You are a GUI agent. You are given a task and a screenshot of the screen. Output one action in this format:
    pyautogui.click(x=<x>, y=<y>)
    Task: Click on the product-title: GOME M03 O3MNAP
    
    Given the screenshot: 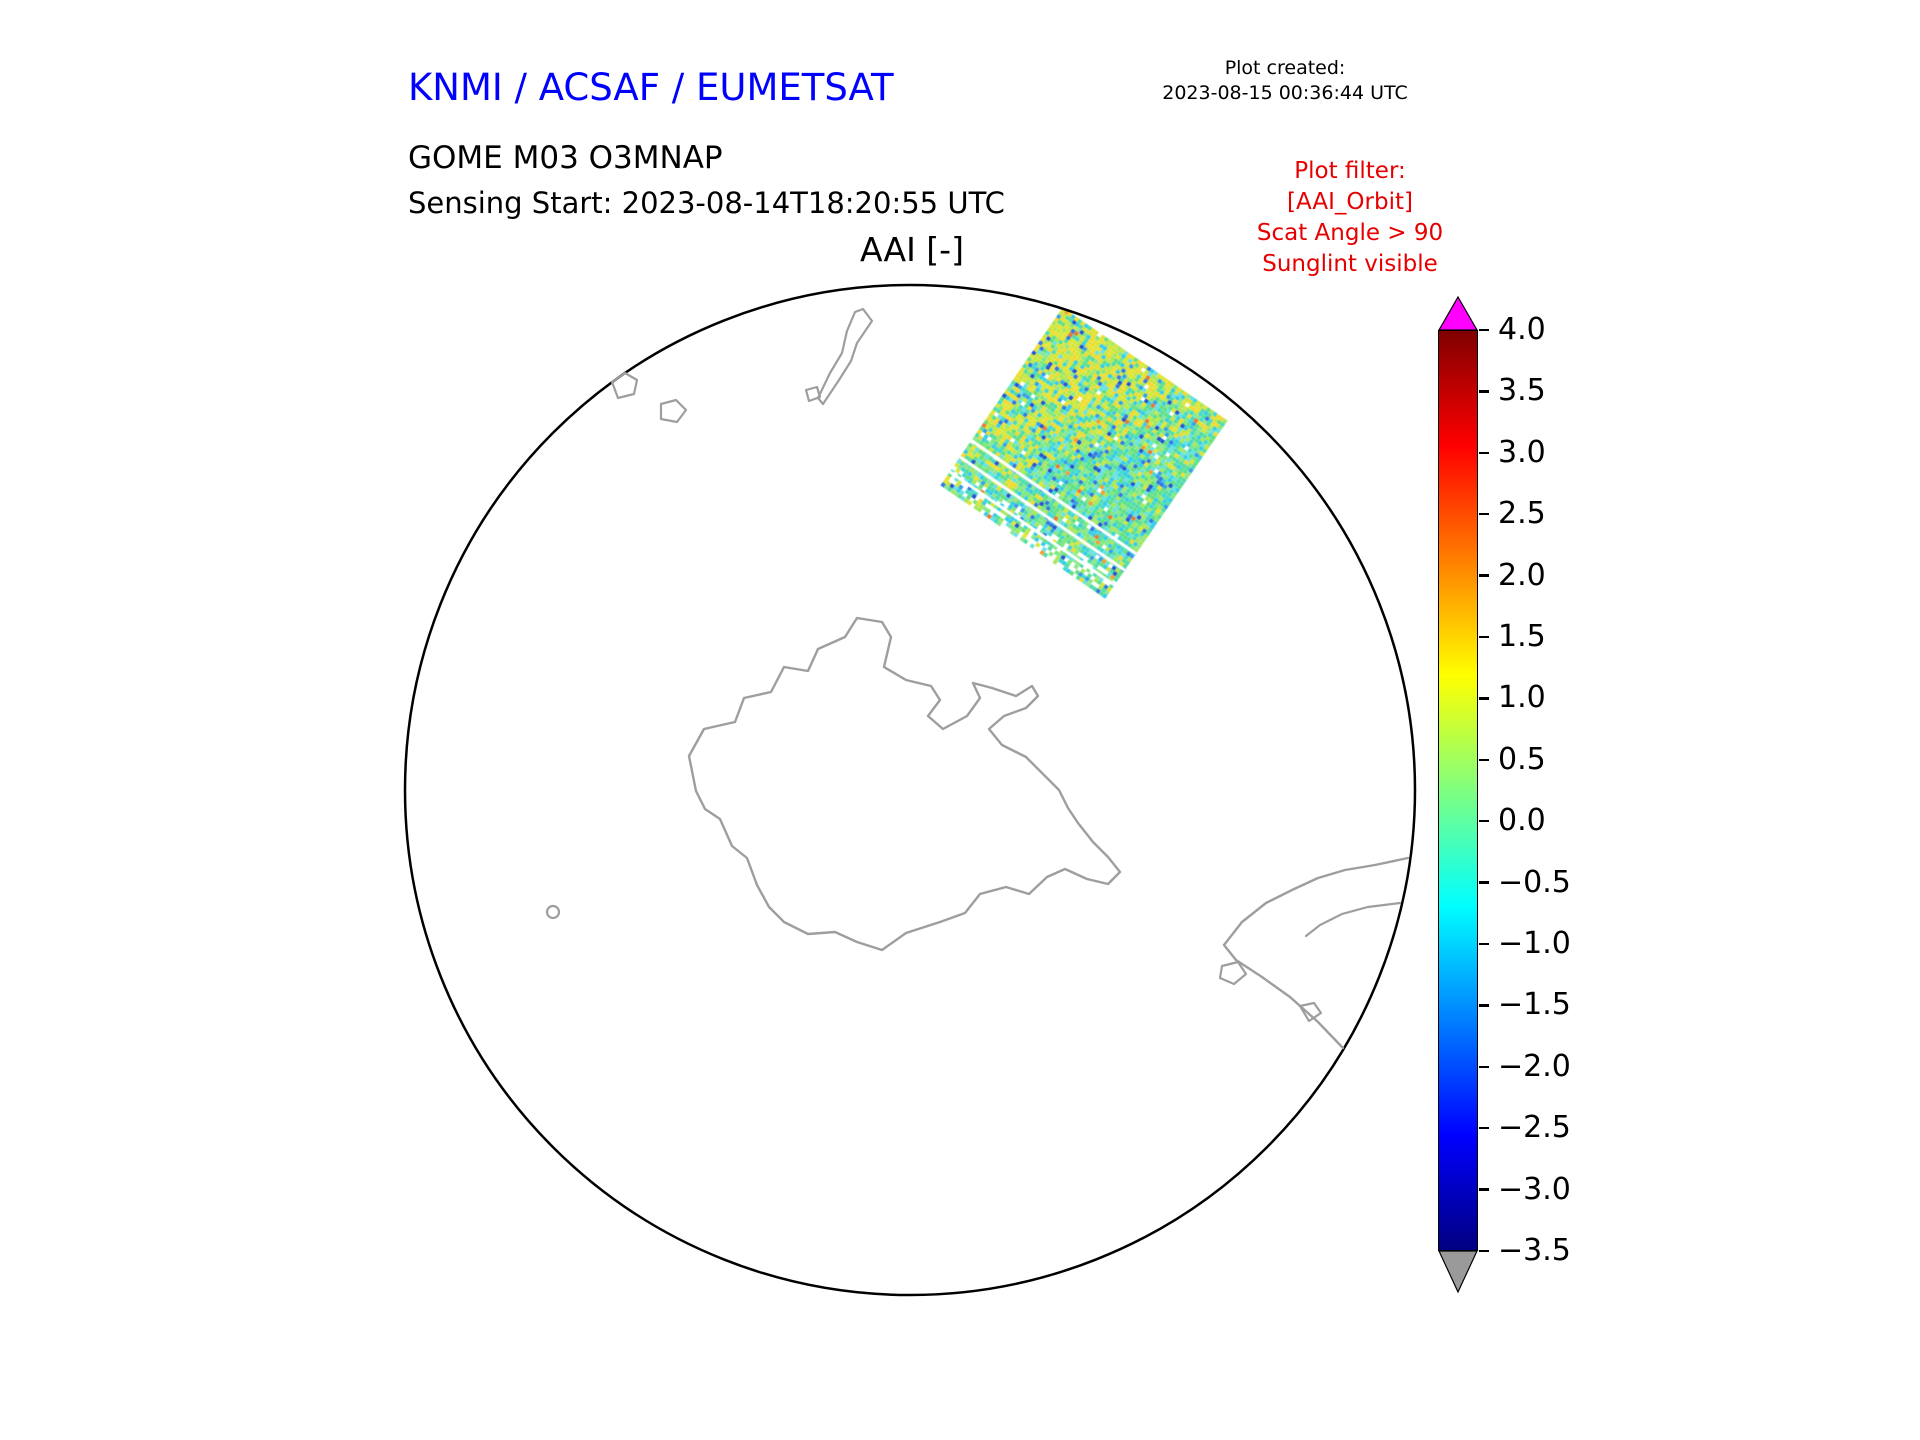 What is the action you would take?
    pyautogui.click(x=565, y=158)
    